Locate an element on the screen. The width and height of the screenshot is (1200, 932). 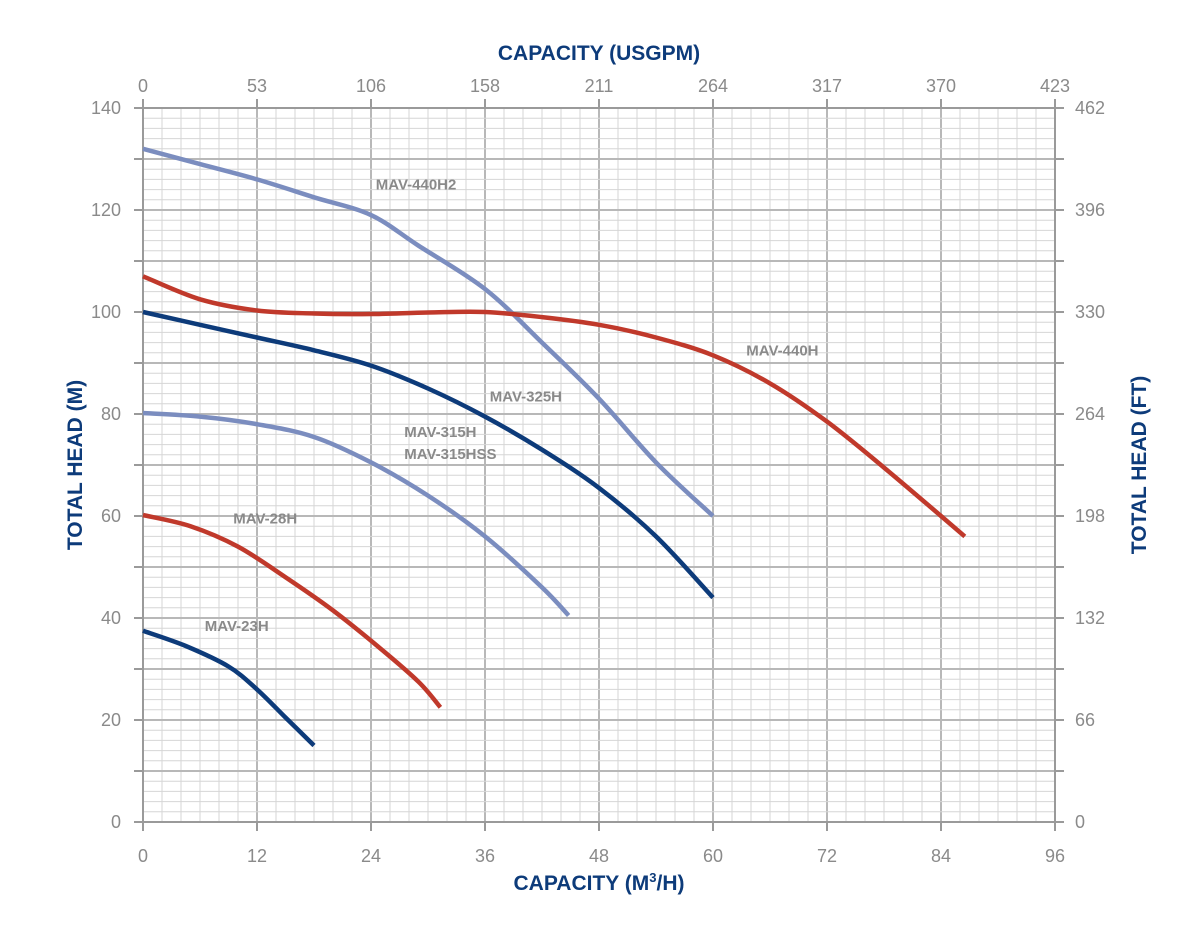
y-tick-label: 20 is located at coordinates (111, 720).